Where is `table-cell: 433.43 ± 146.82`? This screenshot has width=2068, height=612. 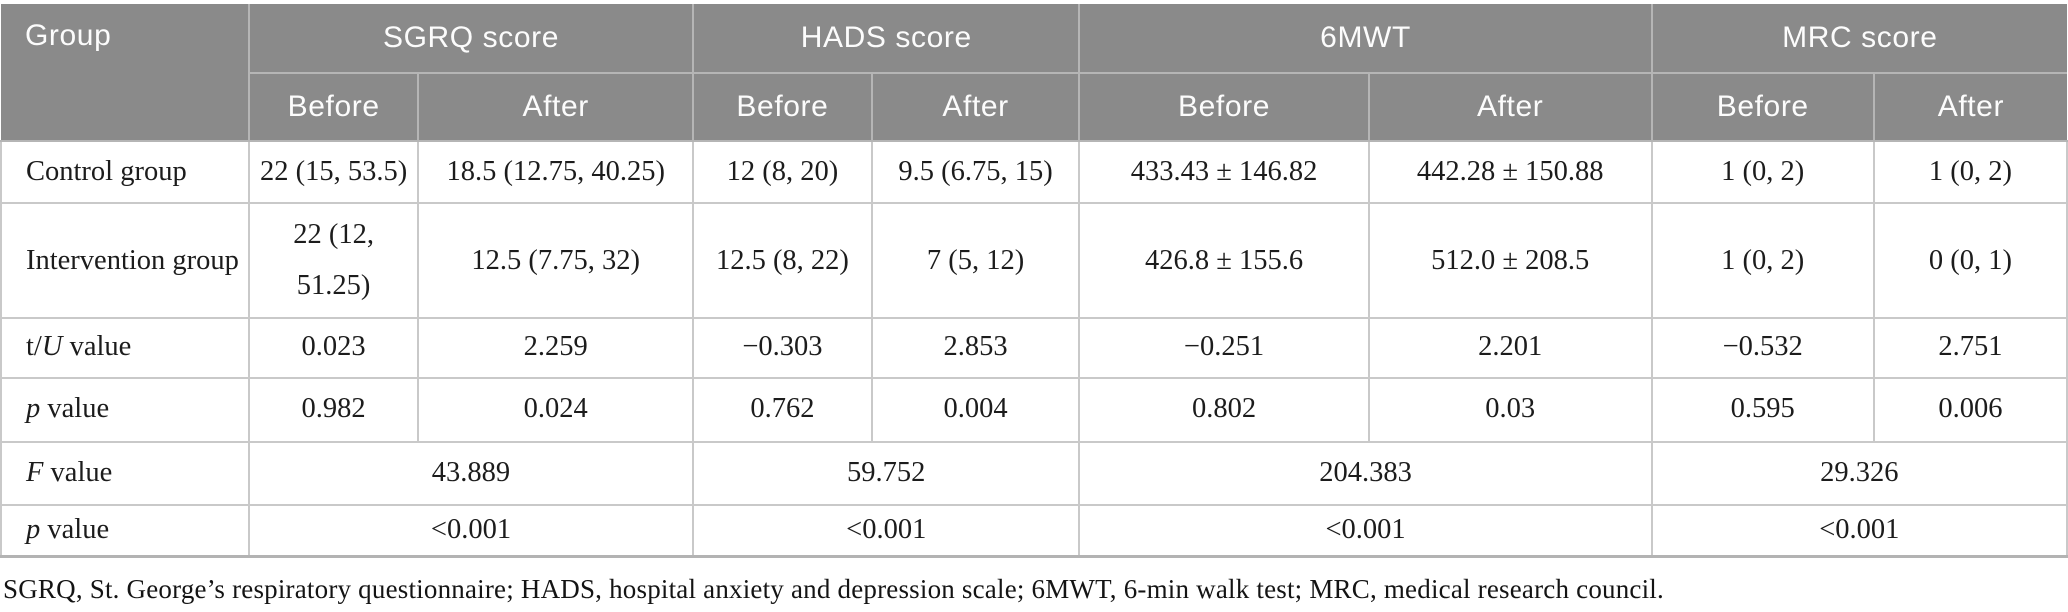
table-cell: 433.43 ± 146.82 is located at coordinates (1224, 172).